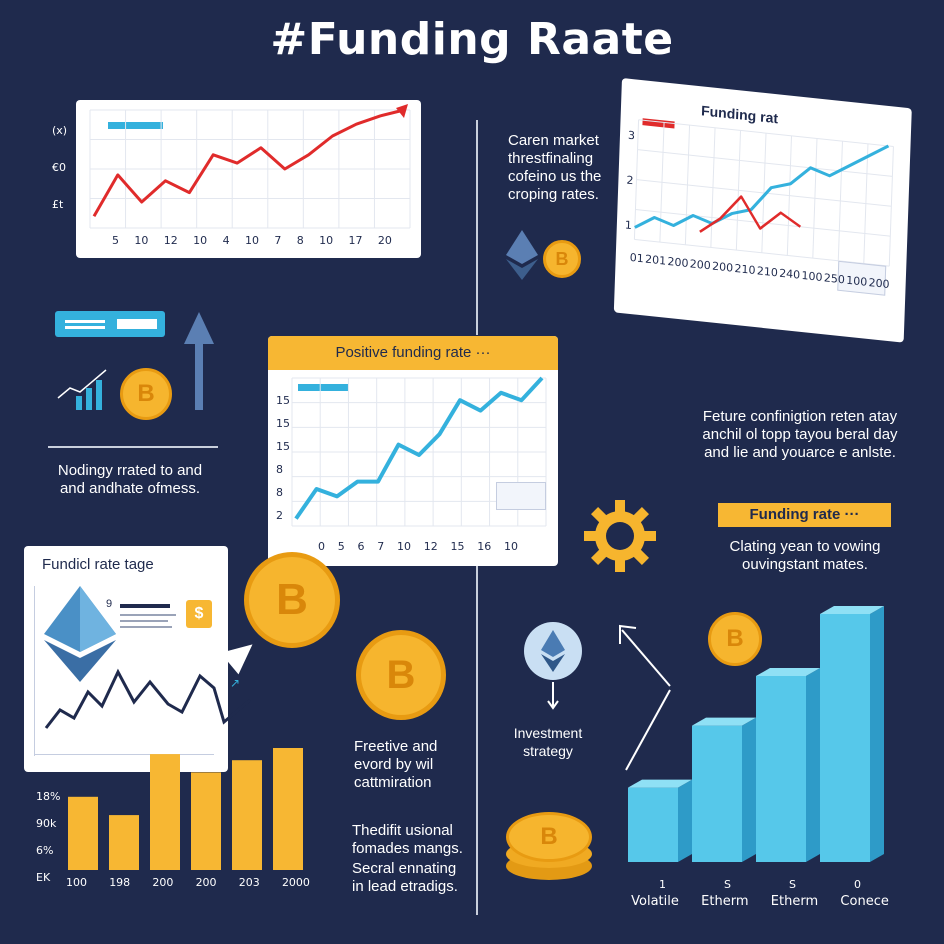 The image size is (944, 944). Describe the element at coordinates (794, 901) in the screenshot. I see `x-label: Etherm` at that location.